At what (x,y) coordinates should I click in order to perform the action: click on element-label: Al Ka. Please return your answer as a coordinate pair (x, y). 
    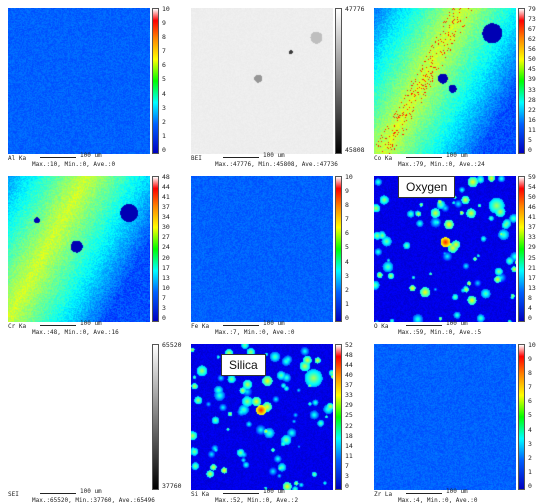
    Looking at the image, I should click on (17, 158).